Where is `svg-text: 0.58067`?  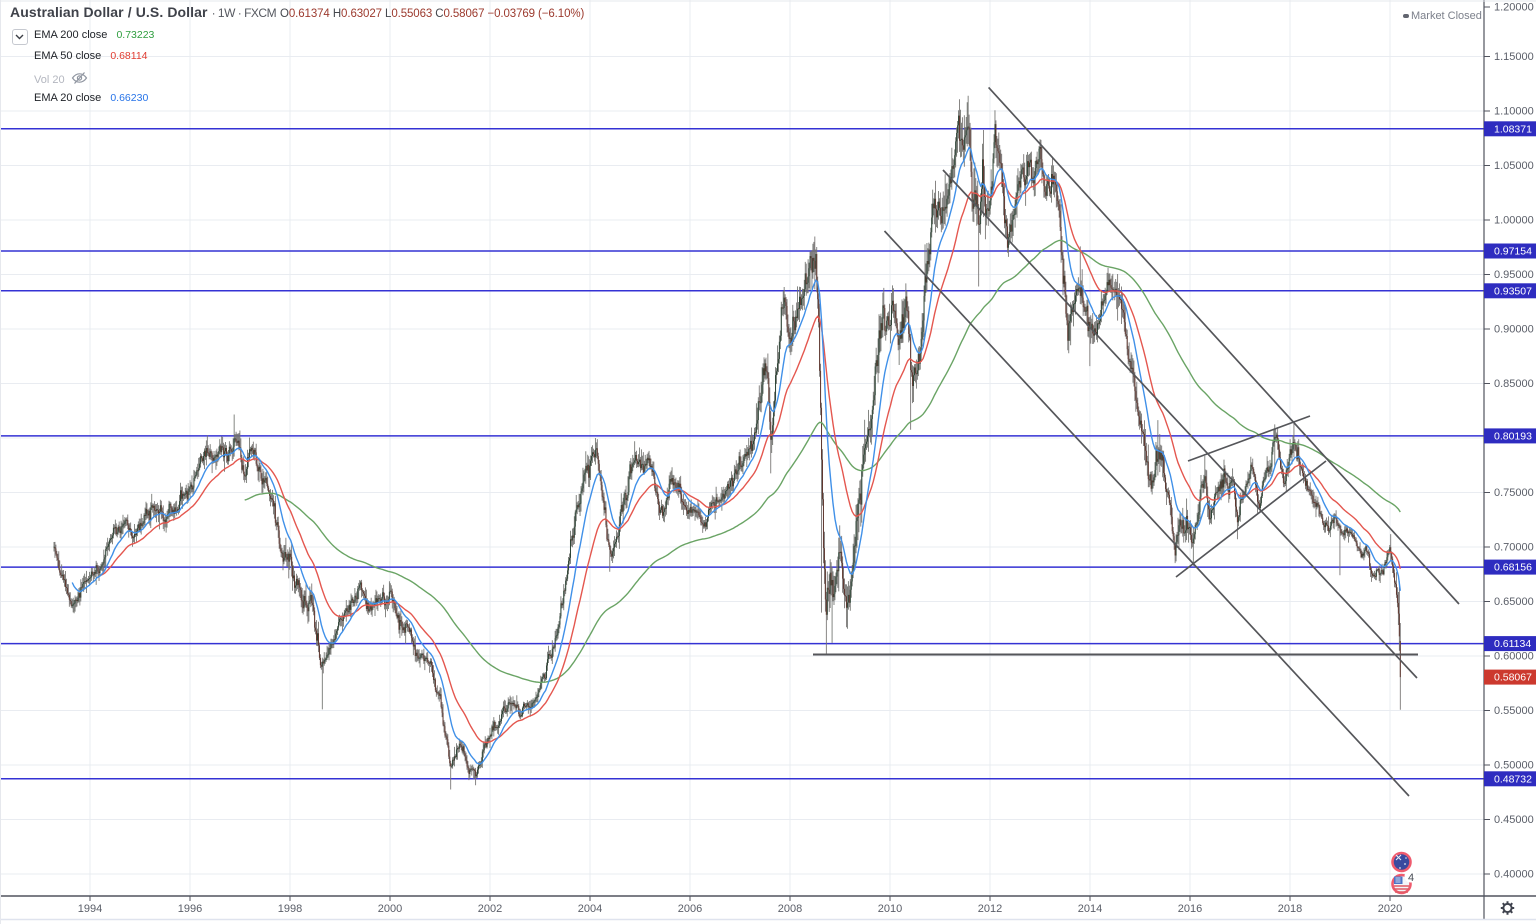 svg-text: 0.58067 is located at coordinates (1513, 678).